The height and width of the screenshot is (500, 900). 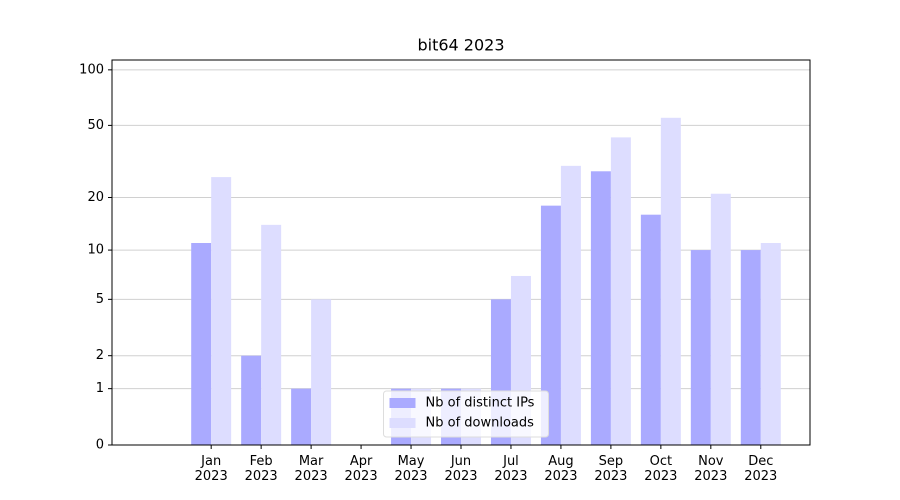 I want to click on x-tick-label: Mar 2023, so click(x=311, y=469).